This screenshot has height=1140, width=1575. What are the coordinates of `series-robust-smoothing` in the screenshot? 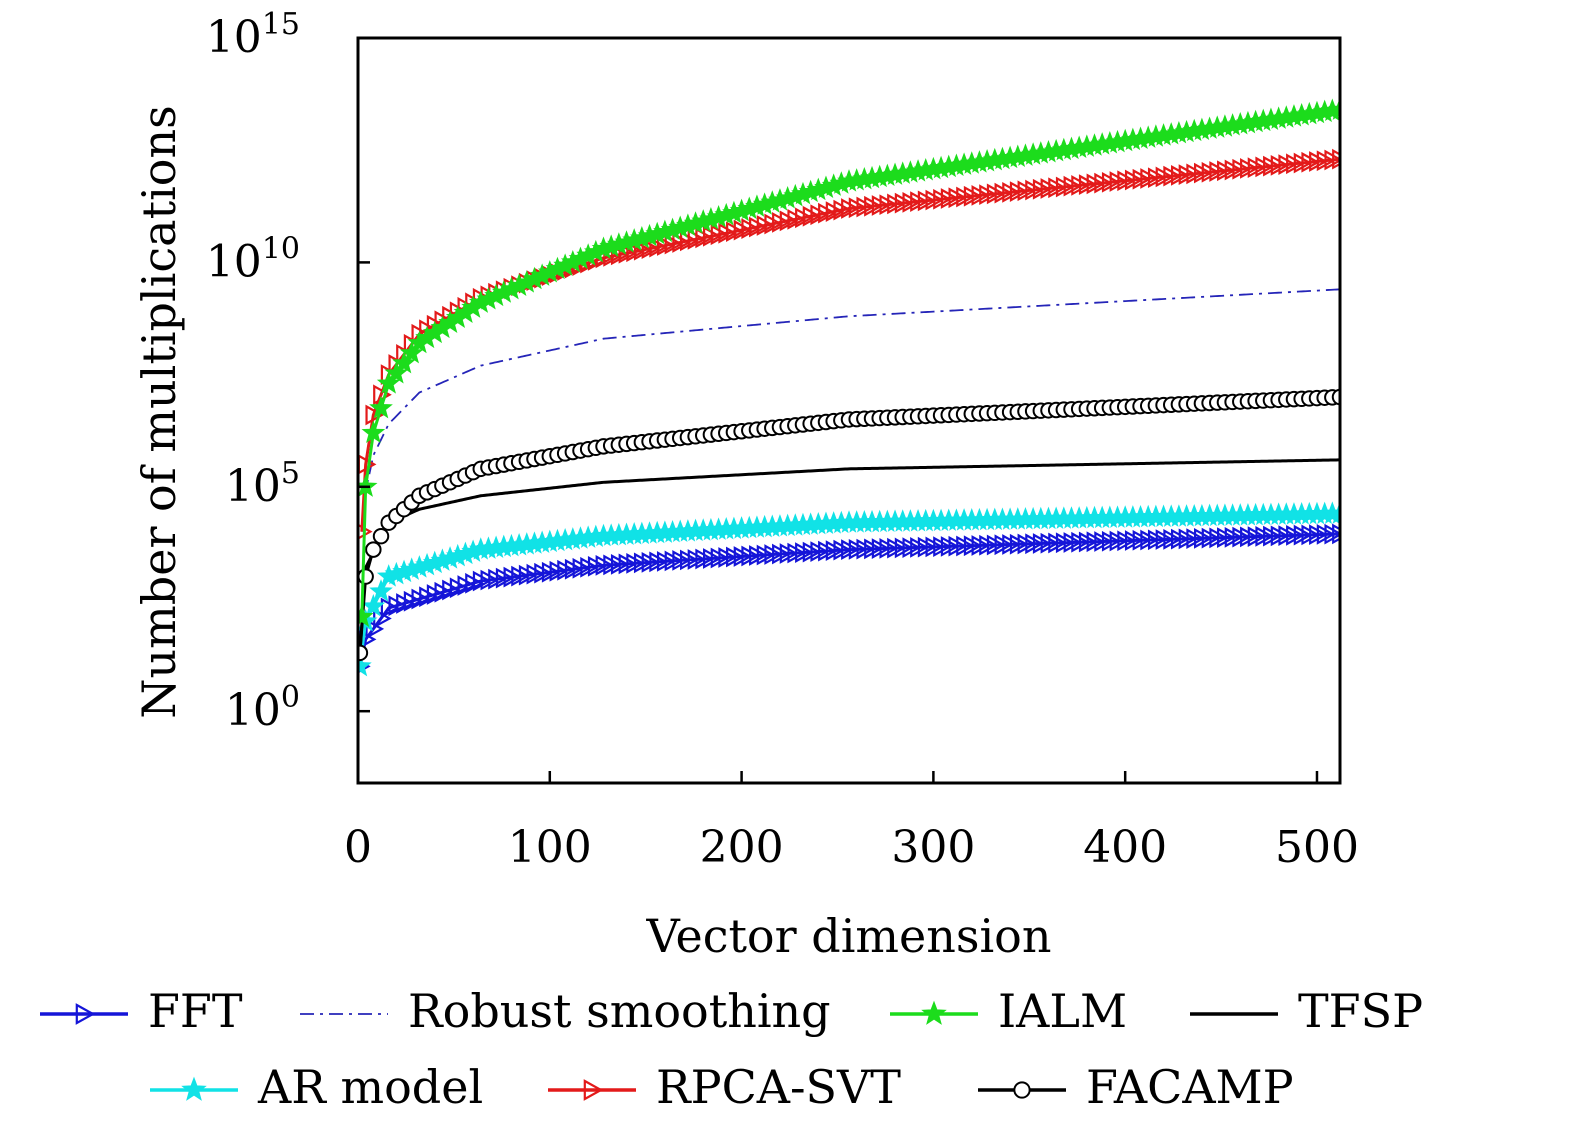 It's located at (850, 410).